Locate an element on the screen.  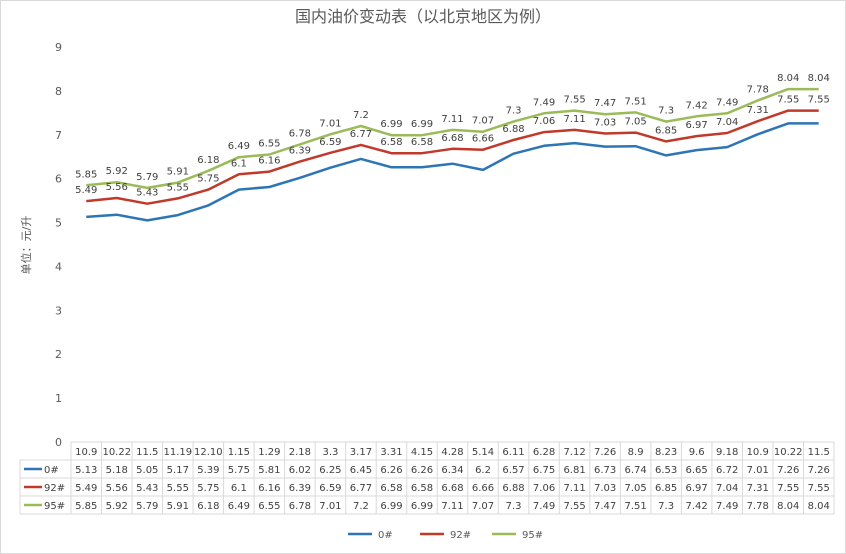
data-label: 7.07 is located at coordinates (483, 121).